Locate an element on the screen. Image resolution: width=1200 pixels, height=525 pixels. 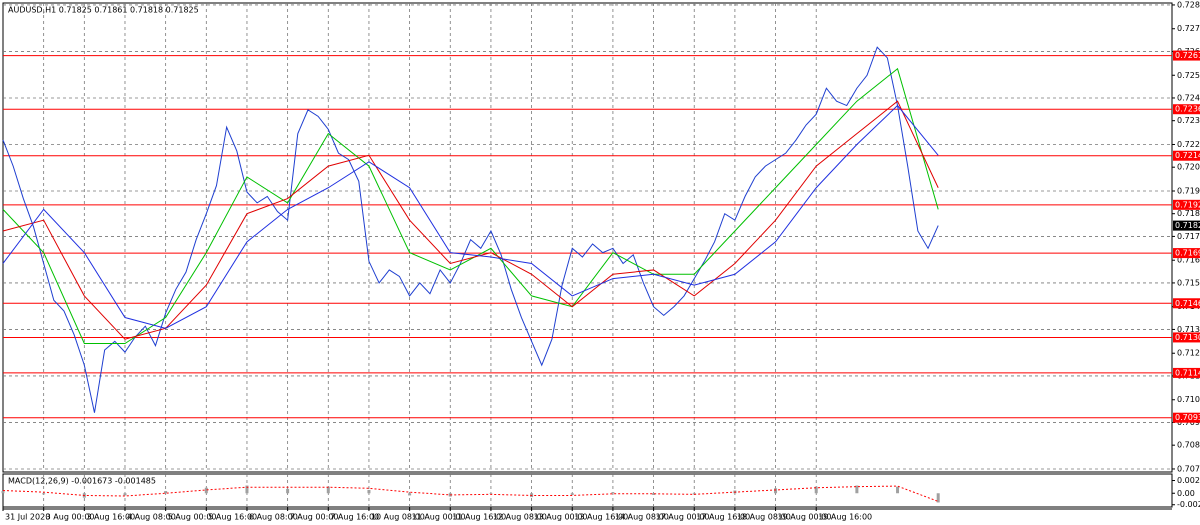
x-tick-label: 18 Aug 08:00 is located at coordinates (764, 517).